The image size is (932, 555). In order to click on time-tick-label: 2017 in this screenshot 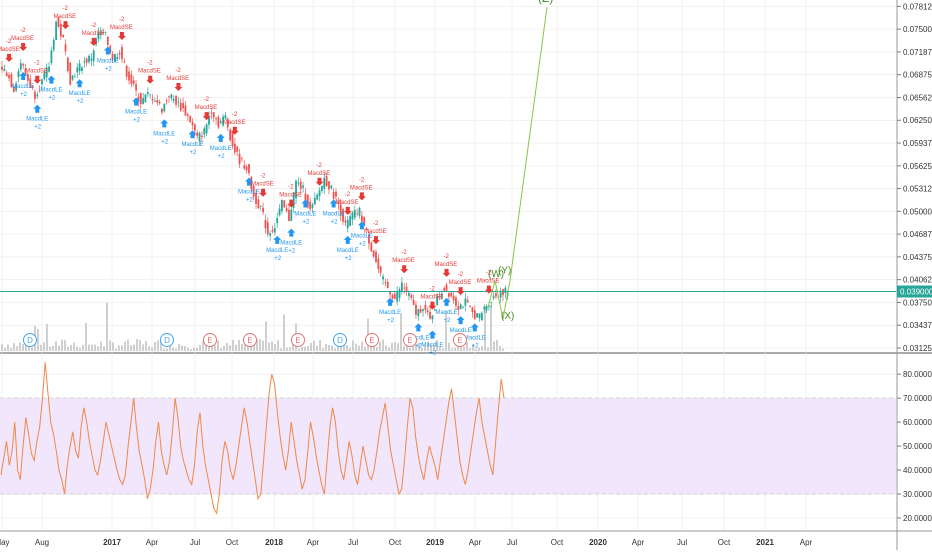, I will do `click(112, 542)`.